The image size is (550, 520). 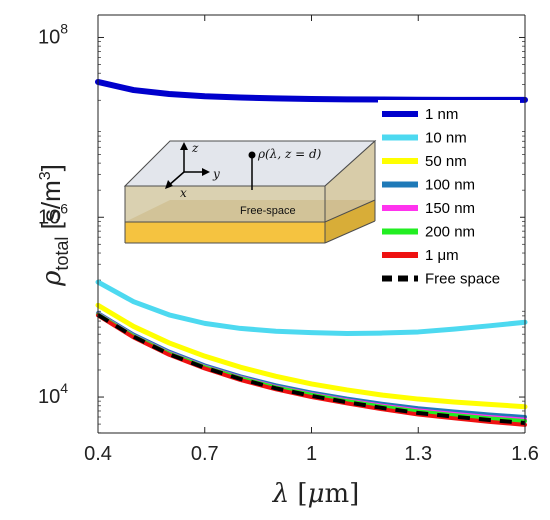 I want to click on x-tick-labels: 0.4 0.7 1 1.3 1.6, so click(x=311, y=454).